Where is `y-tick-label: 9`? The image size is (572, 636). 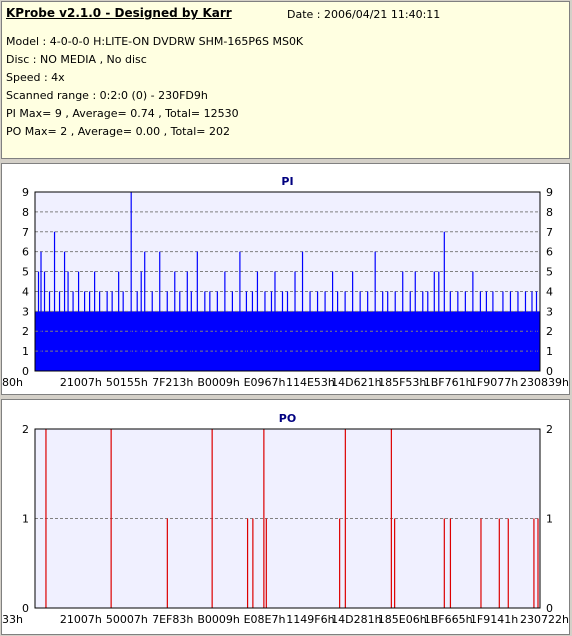
y-tick-label: 9 is located at coordinates (25, 192).